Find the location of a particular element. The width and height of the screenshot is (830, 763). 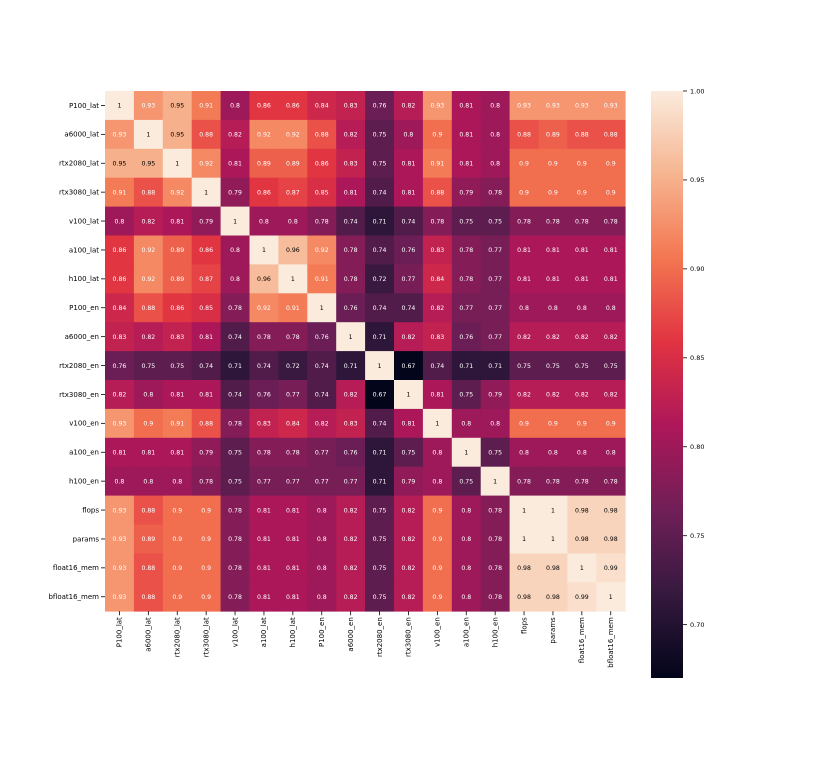

cell-value-label: 0.79 is located at coordinates (495, 395).